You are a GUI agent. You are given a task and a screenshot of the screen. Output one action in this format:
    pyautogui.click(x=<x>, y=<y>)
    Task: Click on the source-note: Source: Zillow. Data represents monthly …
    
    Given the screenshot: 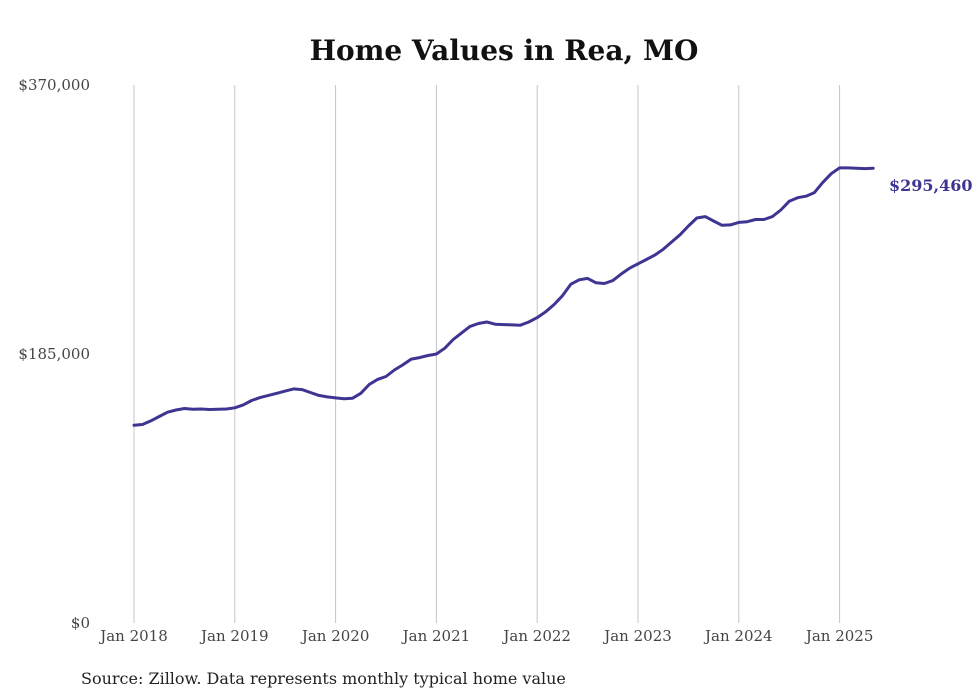 What is the action you would take?
    pyautogui.click(x=323, y=678)
    